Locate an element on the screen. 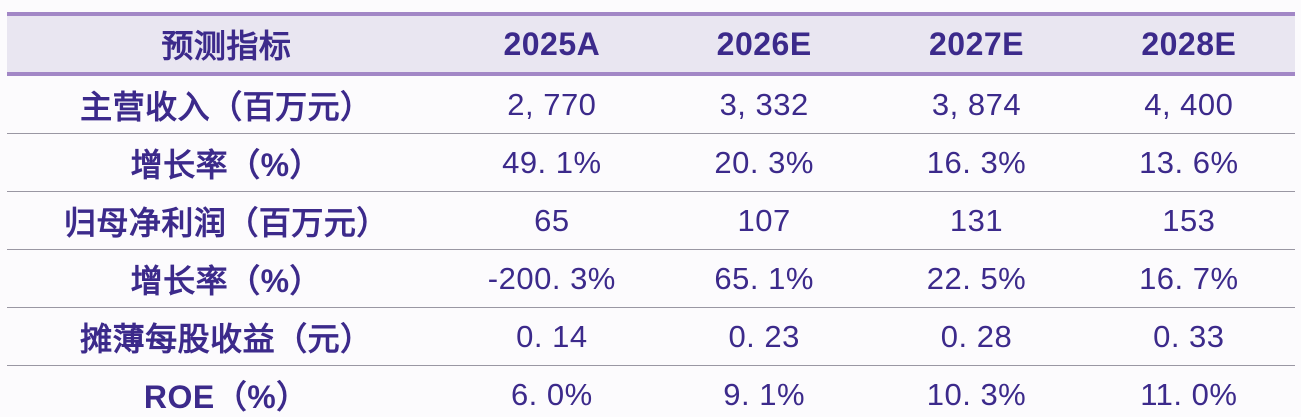 The height and width of the screenshot is (417, 1301). table-row-net-profit: 归母净利润（百万元） 65 107 131 153 is located at coordinates (651, 221).